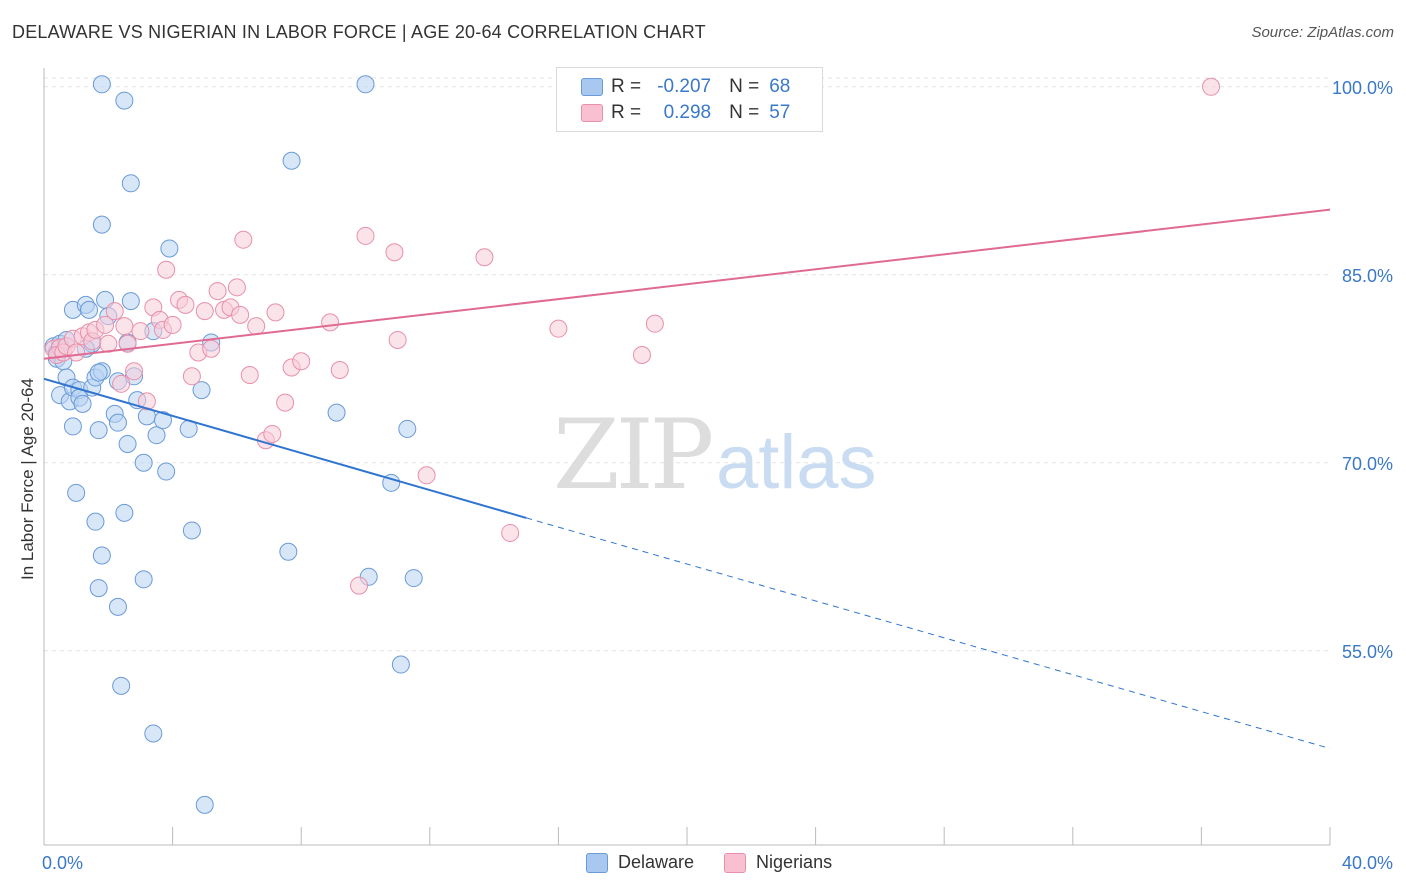  What do you see at coordinates (656, 862) in the screenshot?
I see `legend-label-delaware: Delaware` at bounding box center [656, 862].